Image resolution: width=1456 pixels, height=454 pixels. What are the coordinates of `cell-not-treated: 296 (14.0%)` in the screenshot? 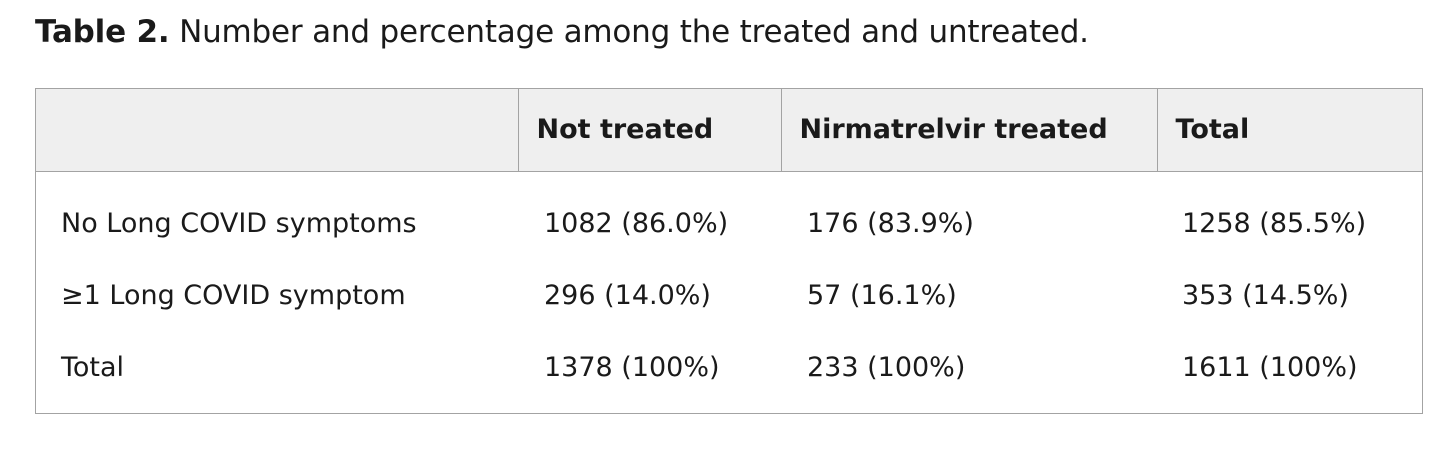 It's located at (627, 295).